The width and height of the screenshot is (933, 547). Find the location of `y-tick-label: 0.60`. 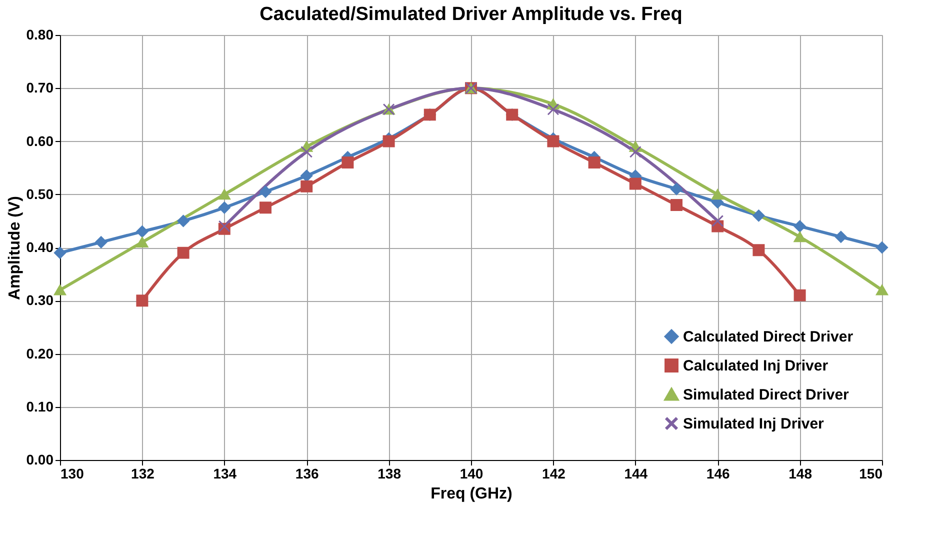

y-tick-label: 0.60 is located at coordinates (40, 140).